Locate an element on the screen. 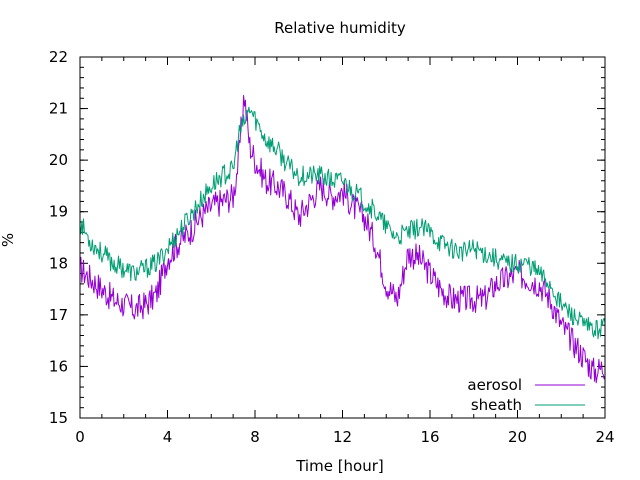 The height and width of the screenshot is (480, 640). x-tick-label: 12 is located at coordinates (342, 437).